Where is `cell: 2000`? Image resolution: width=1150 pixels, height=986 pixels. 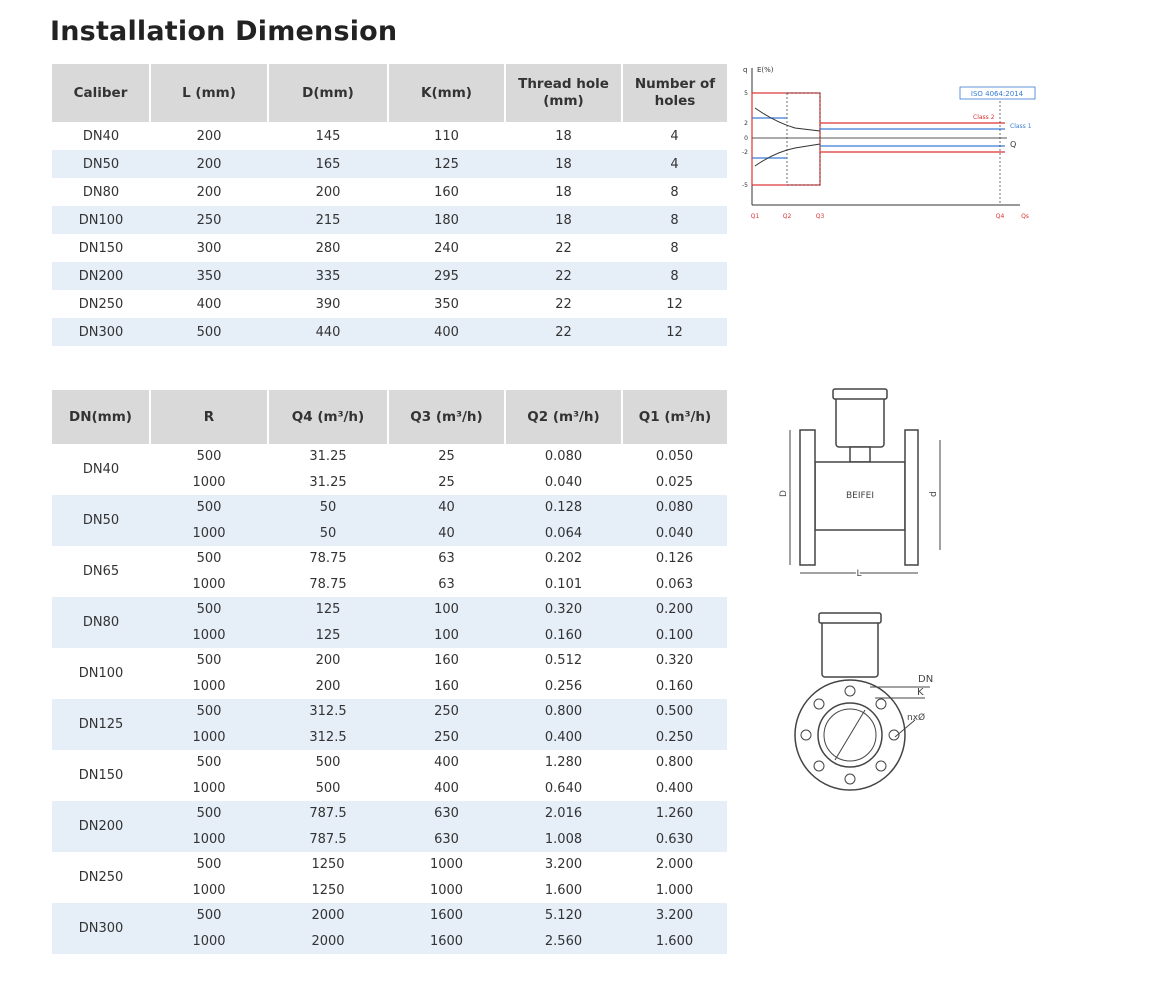
cell: 2000 is located at coordinates (328, 916).